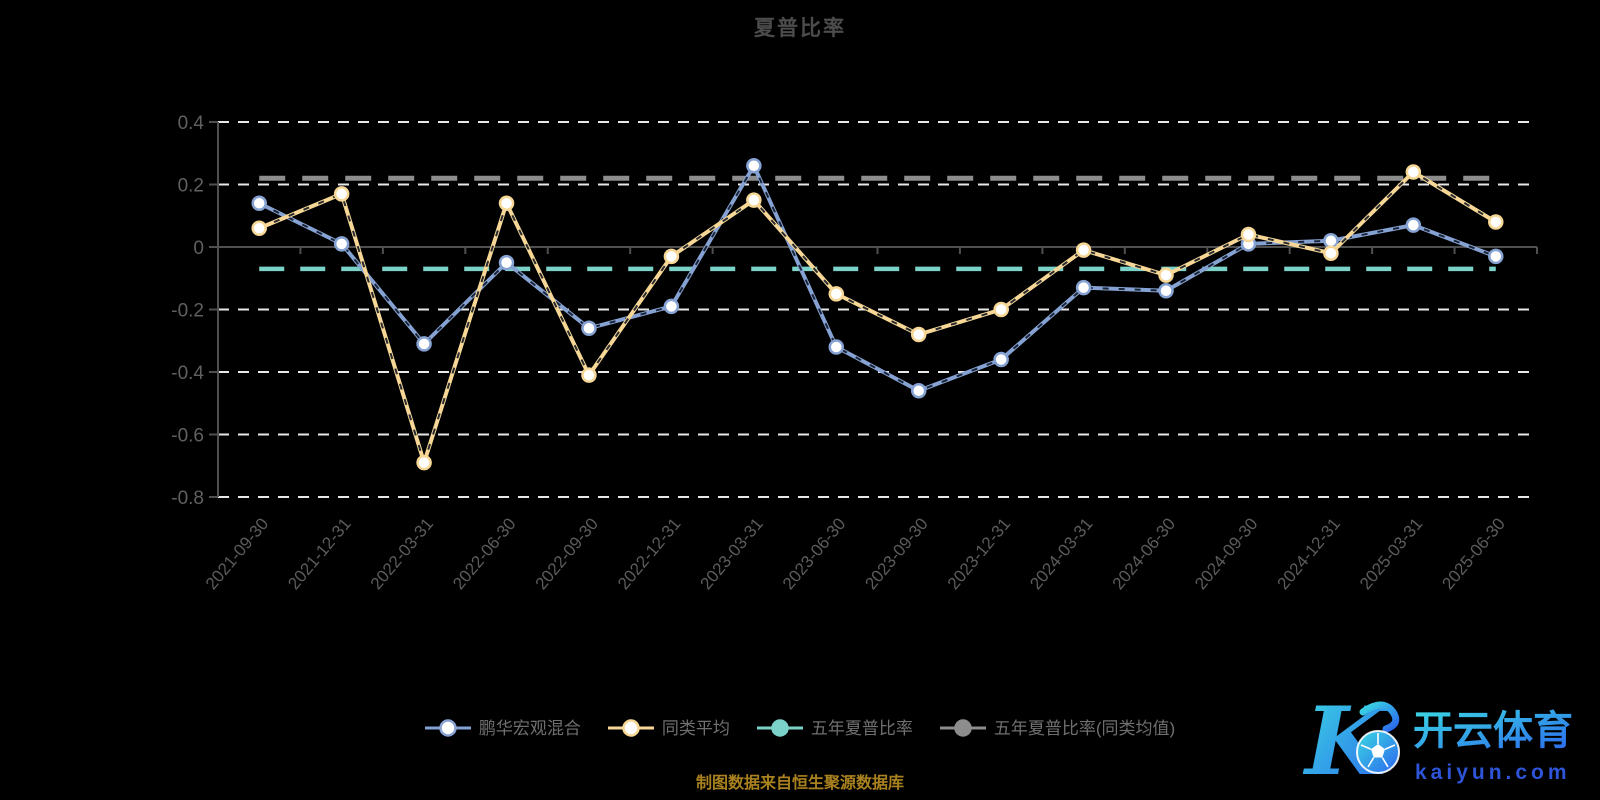 The width and height of the screenshot is (1600, 800). I want to click on x-tick-label: 2025-03-31, so click(1391, 553).